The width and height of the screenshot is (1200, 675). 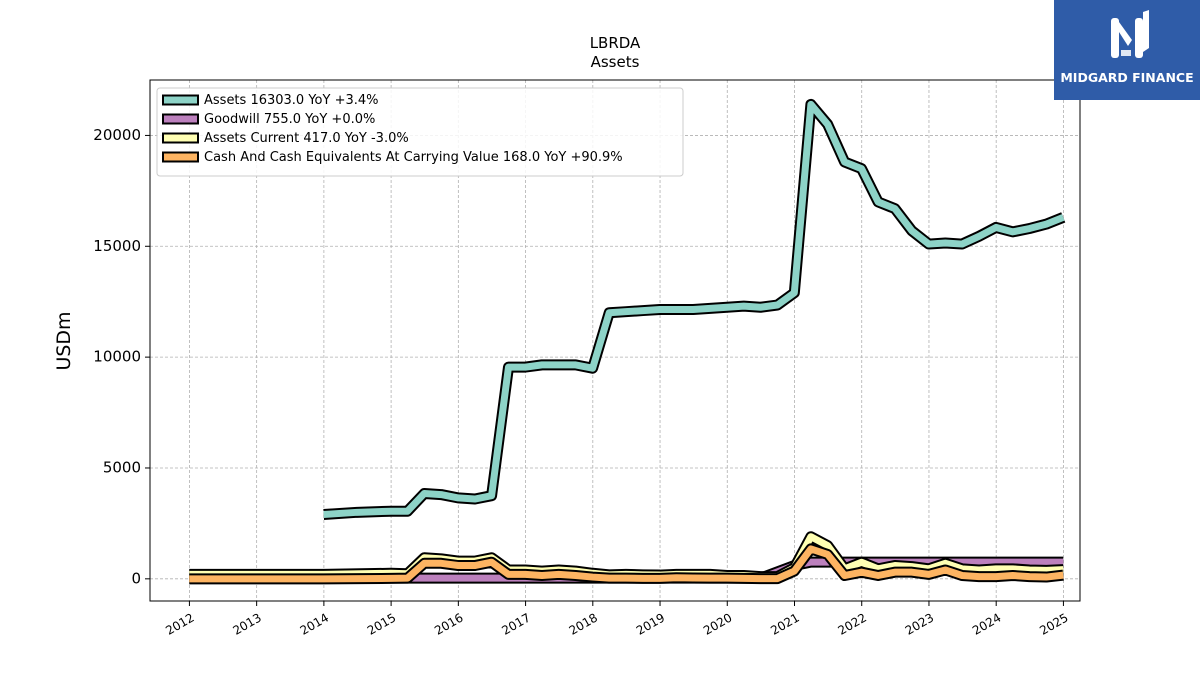 What do you see at coordinates (122, 467) in the screenshot?
I see `y-tick-label: 5000` at bounding box center [122, 467].